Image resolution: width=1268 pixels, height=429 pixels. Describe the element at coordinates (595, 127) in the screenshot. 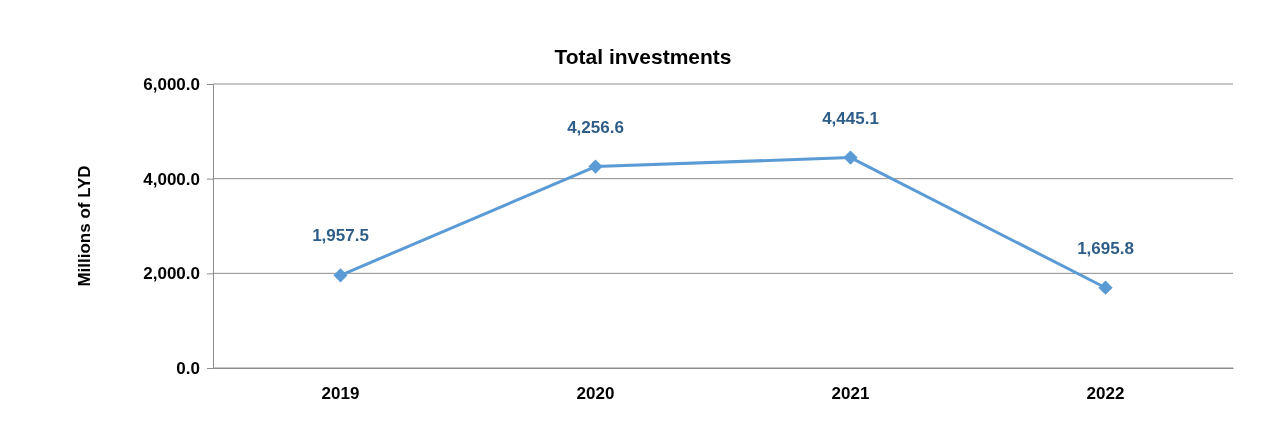

I see `data-label: 4,256.6` at that location.